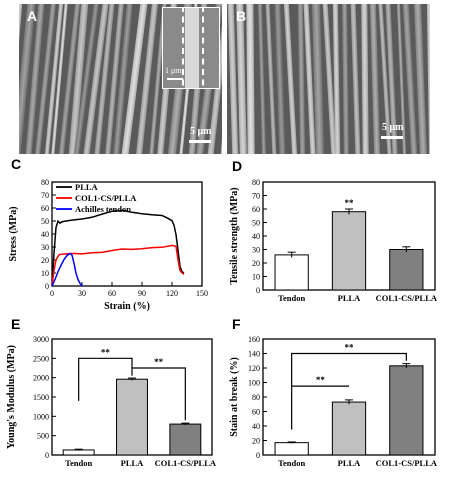 The width and height of the screenshot is (451, 481). Describe the element at coordinates (254, 368) in the screenshot. I see `y-tick-label: 120` at that location.